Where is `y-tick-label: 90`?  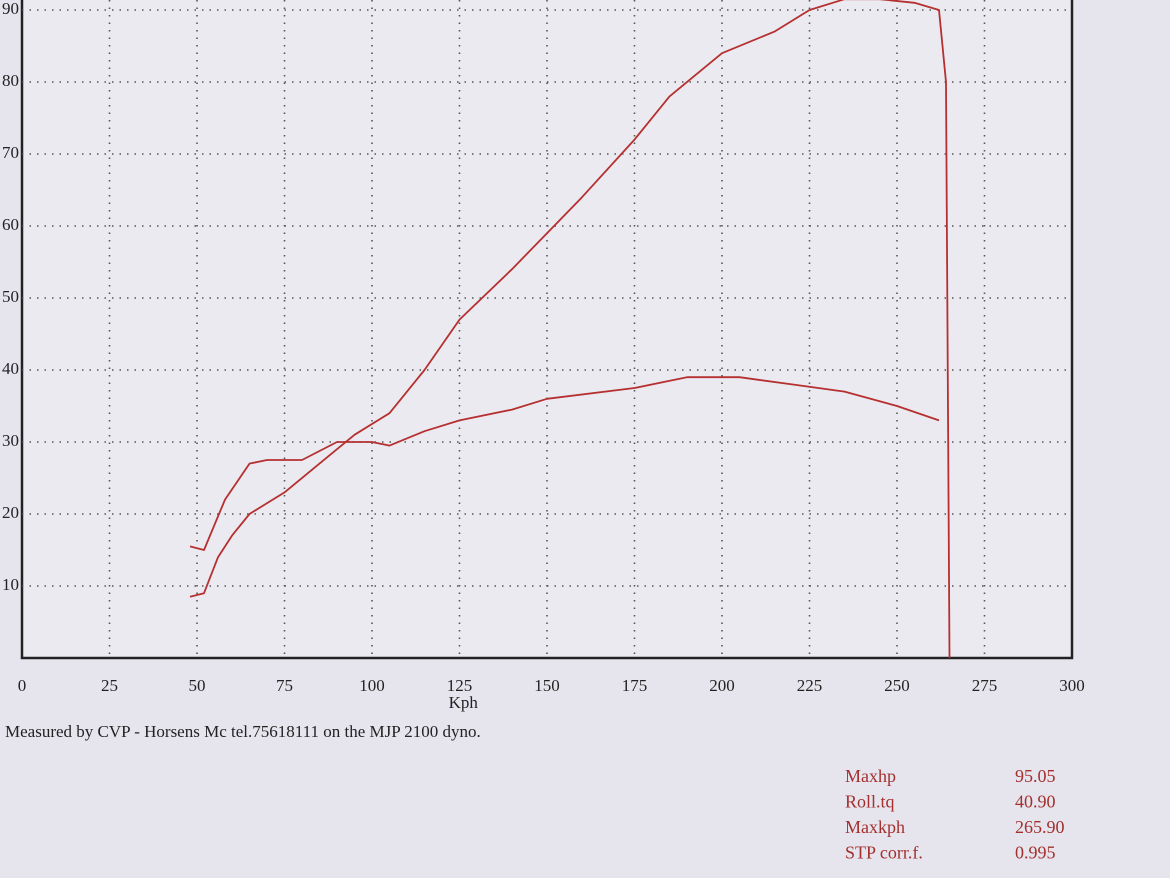
y-tick-label: 90 is located at coordinates (10, 9).